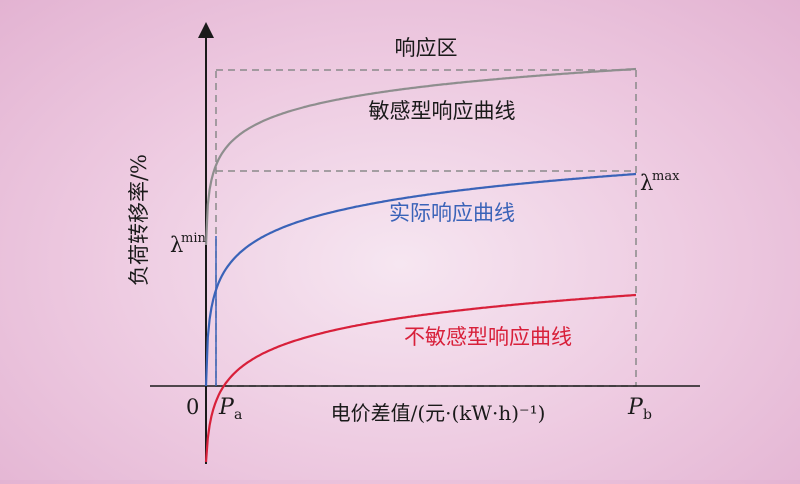 This screenshot has height=484, width=800. What do you see at coordinates (226, 407) in the screenshot?
I see `pa-label-main: P` at bounding box center [226, 407].